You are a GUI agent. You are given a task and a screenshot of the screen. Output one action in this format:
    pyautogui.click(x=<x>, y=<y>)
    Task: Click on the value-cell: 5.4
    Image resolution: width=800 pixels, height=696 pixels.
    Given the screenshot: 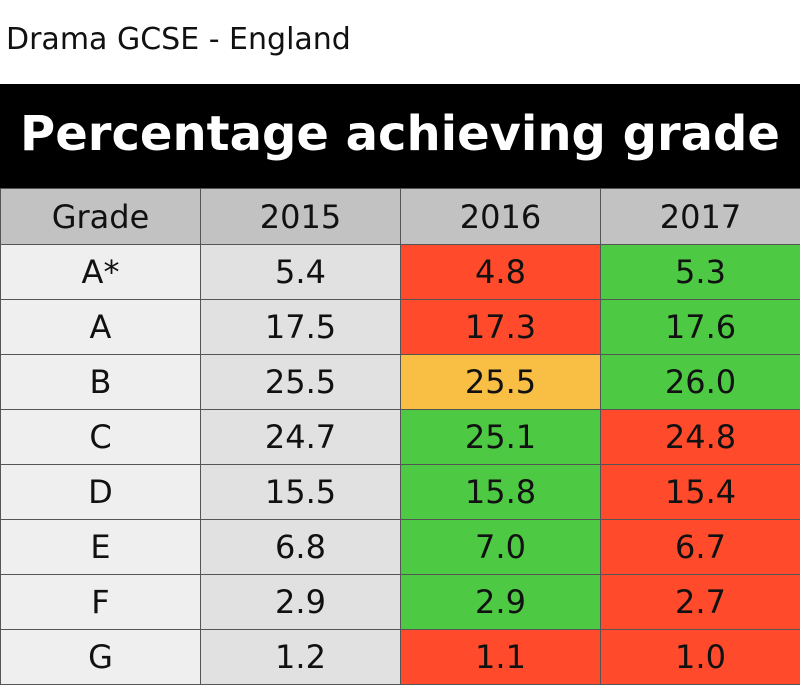 What is the action you would take?
    pyautogui.click(x=300, y=272)
    